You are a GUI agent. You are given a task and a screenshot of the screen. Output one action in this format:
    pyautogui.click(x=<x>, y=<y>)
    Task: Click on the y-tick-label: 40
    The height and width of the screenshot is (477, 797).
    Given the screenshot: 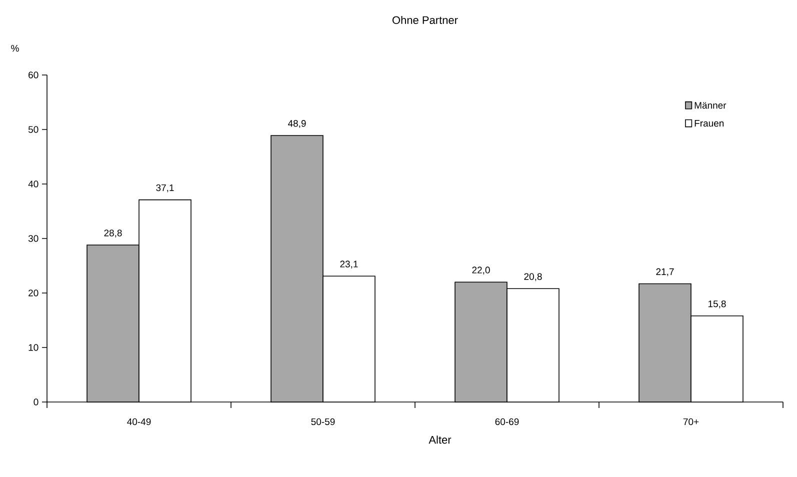 What is the action you would take?
    pyautogui.click(x=33, y=184)
    